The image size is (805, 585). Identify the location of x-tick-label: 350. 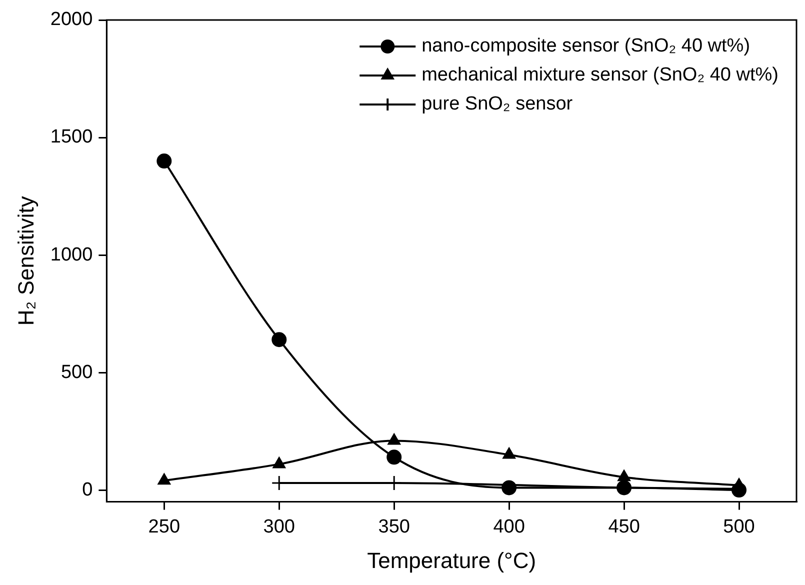
(394, 527).